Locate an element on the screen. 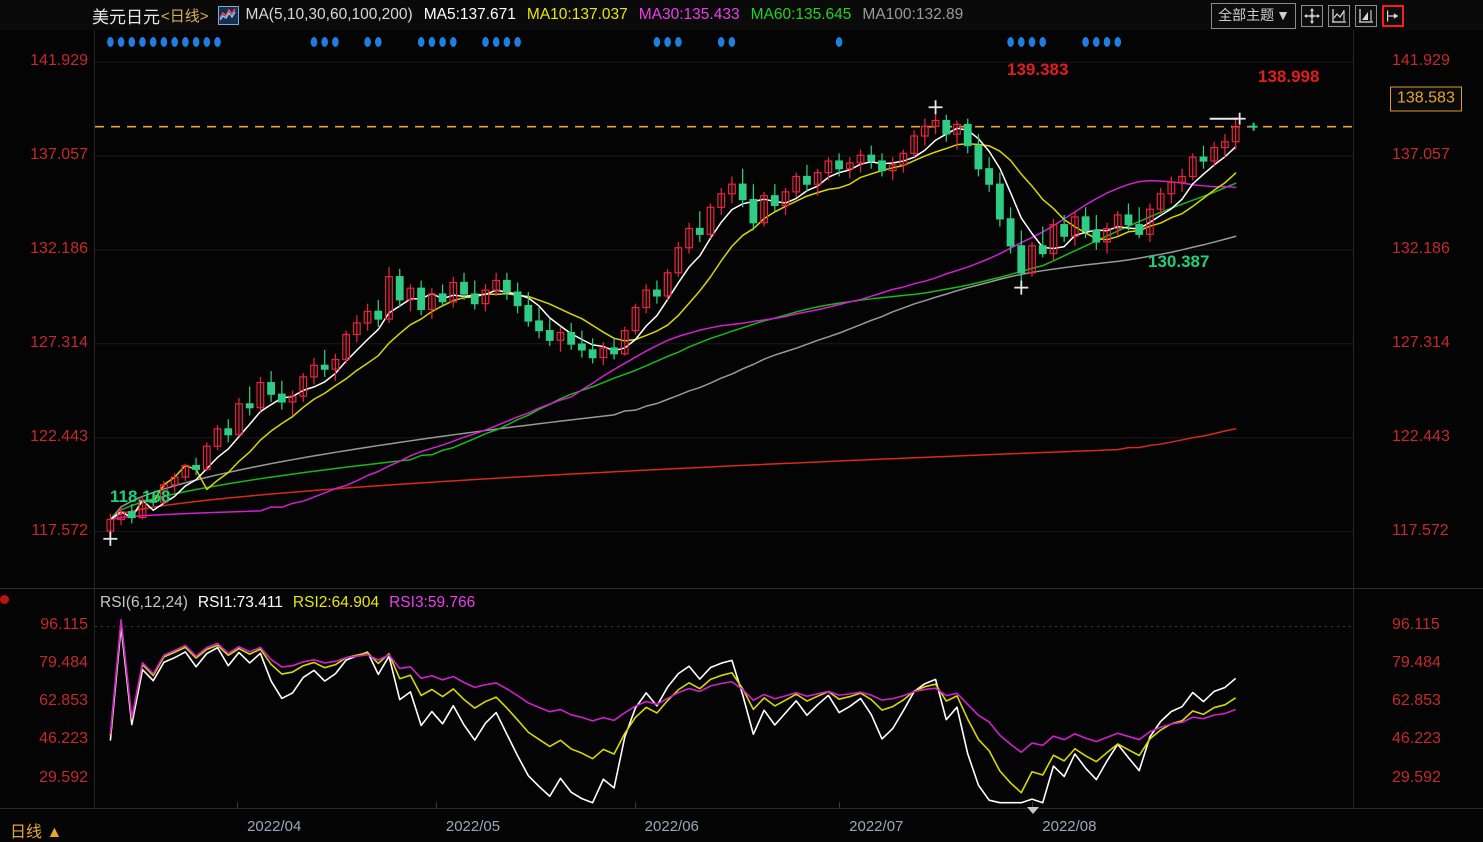 The height and width of the screenshot is (842, 1483). time-axis-label: 2022/08 is located at coordinates (1069, 826).